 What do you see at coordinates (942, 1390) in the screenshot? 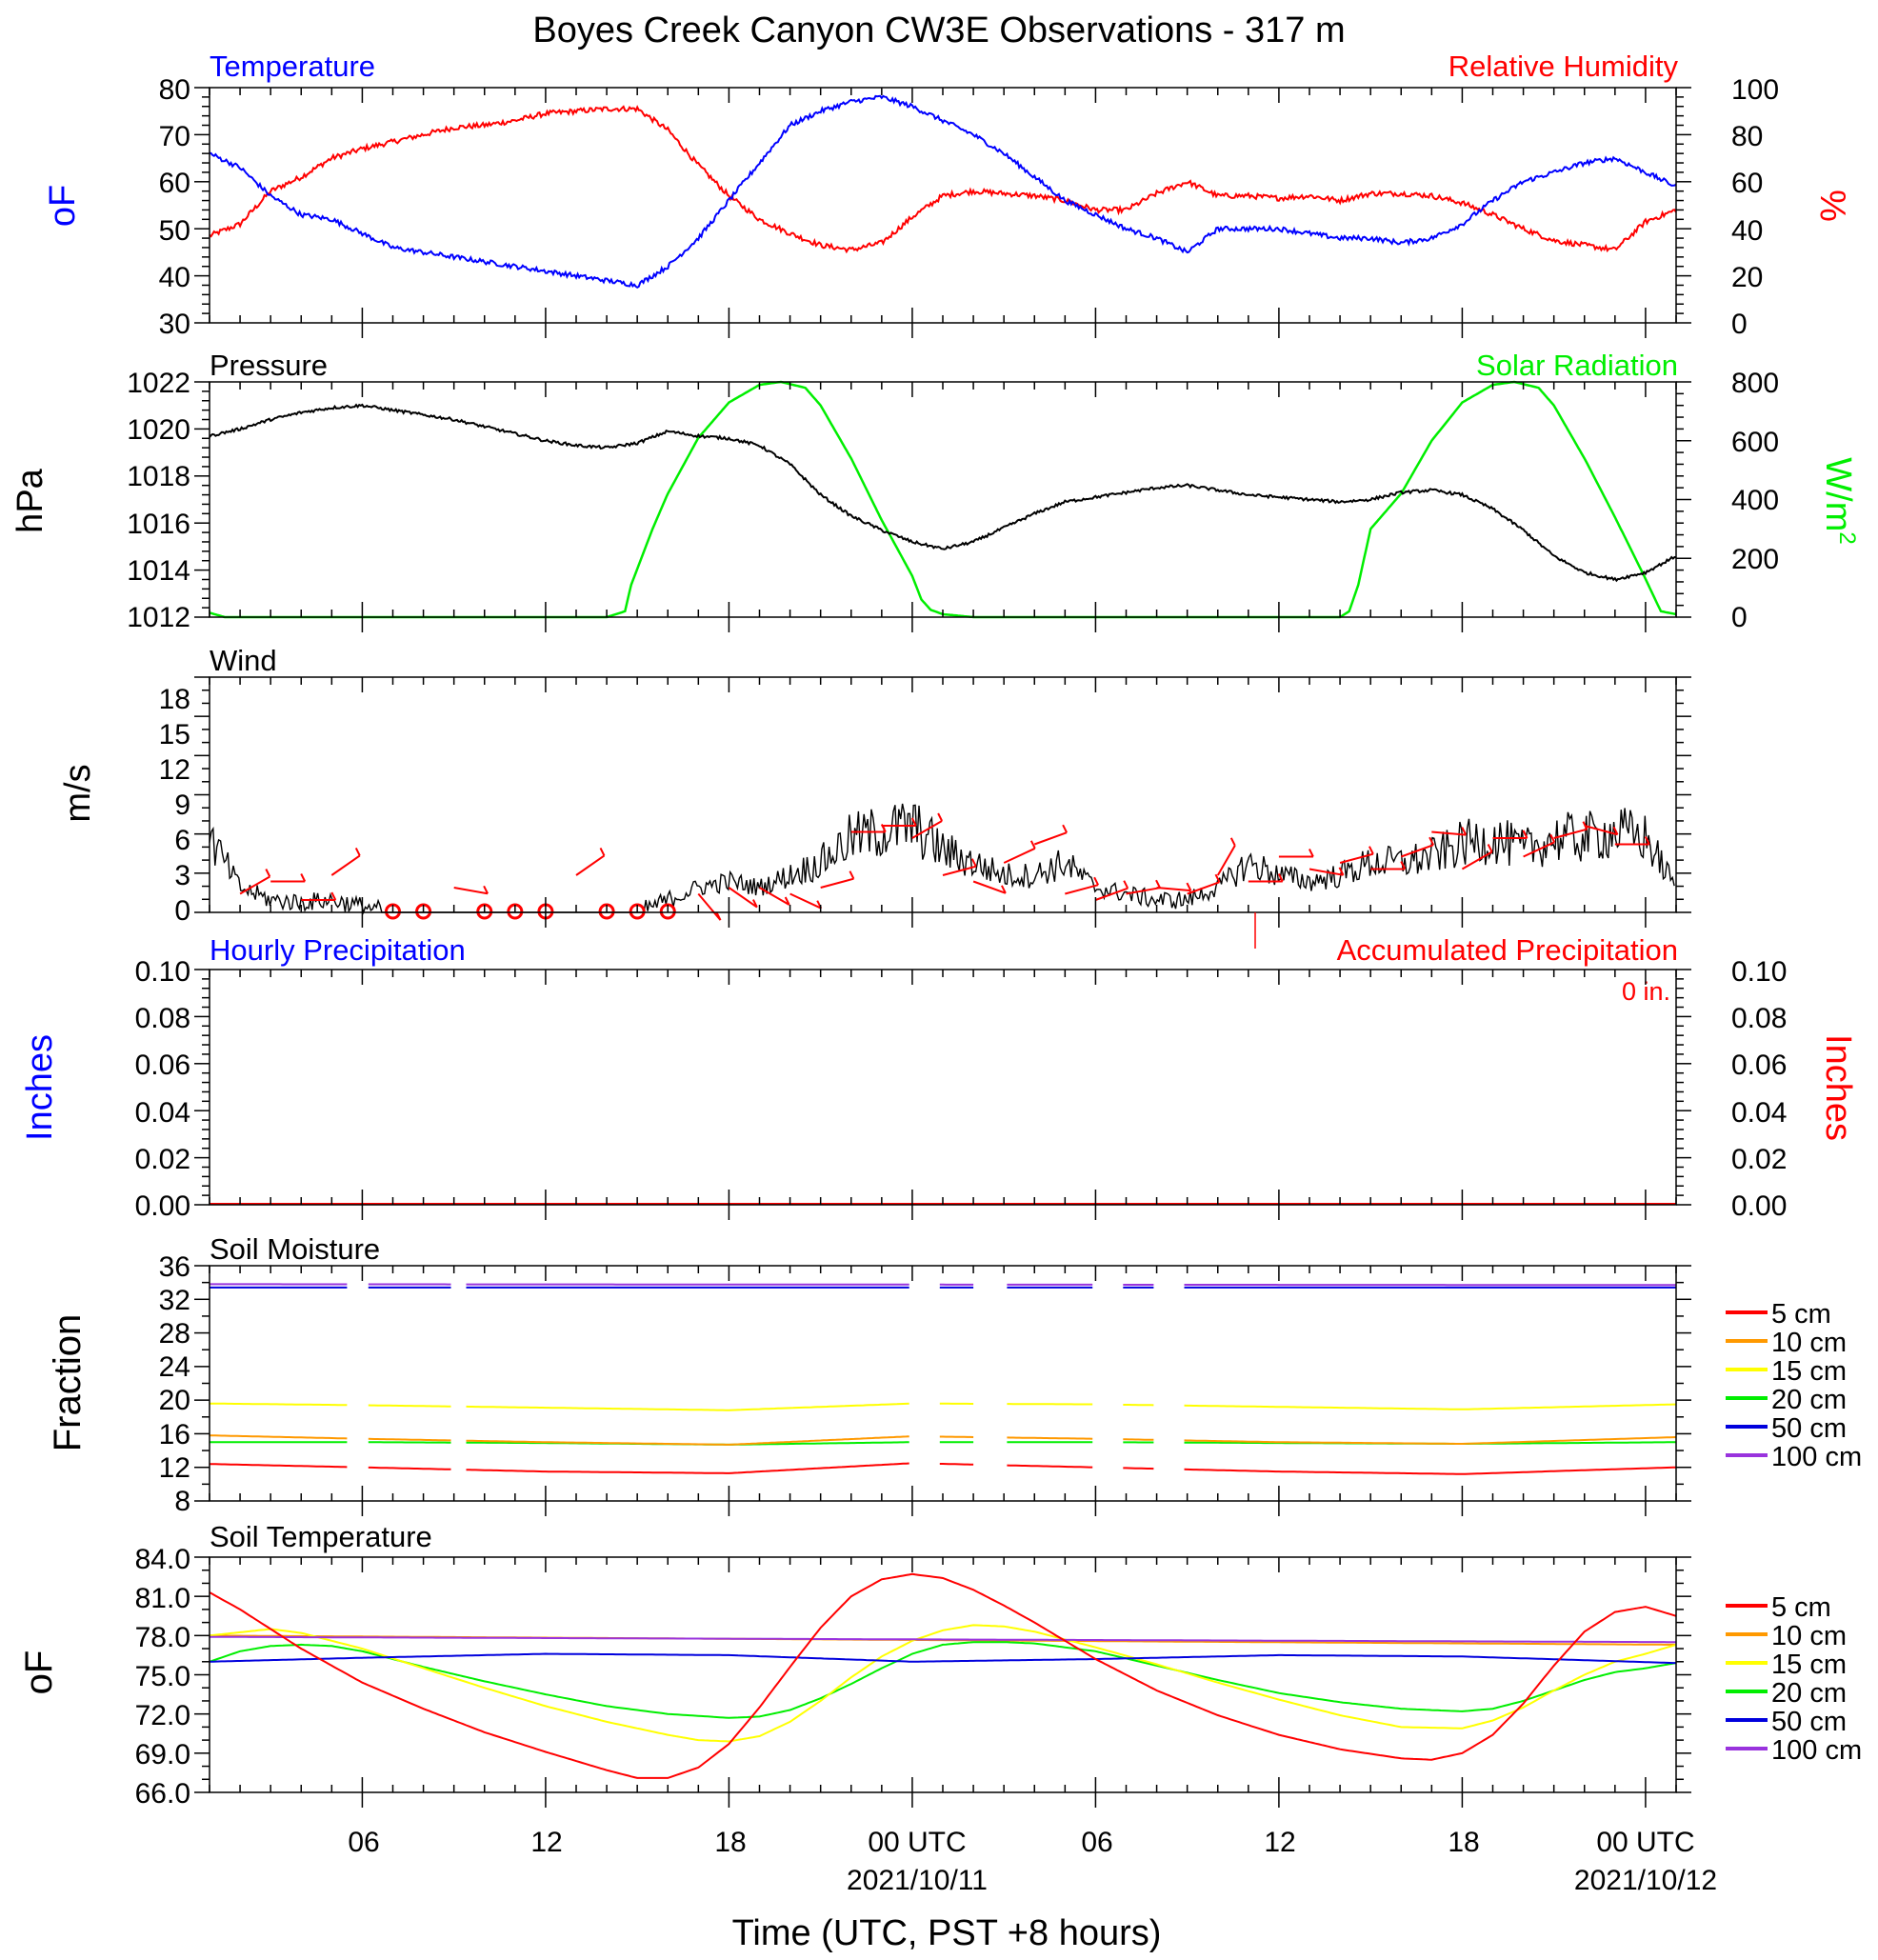
I see `soil-moisture-series` at bounding box center [942, 1390].